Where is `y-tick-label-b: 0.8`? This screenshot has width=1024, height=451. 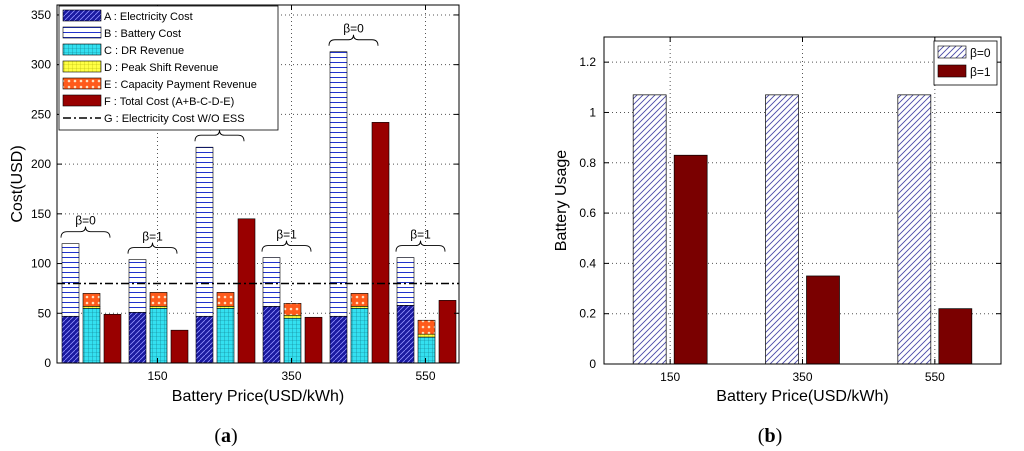
y-tick-label-b: 0.8 is located at coordinates (587, 163).